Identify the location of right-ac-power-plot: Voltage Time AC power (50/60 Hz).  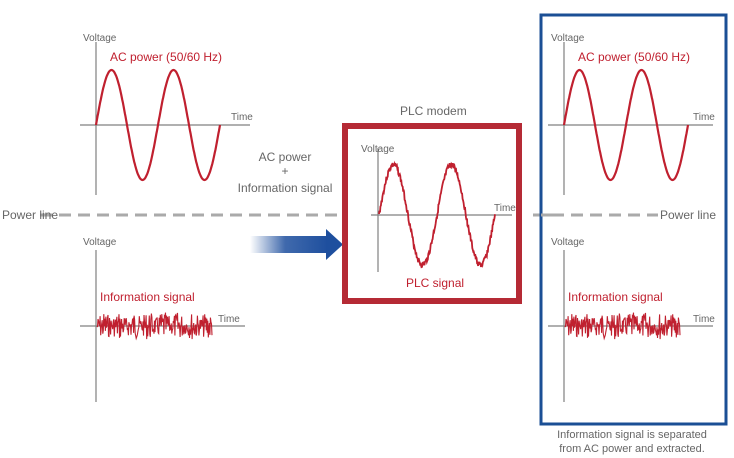
(631, 114).